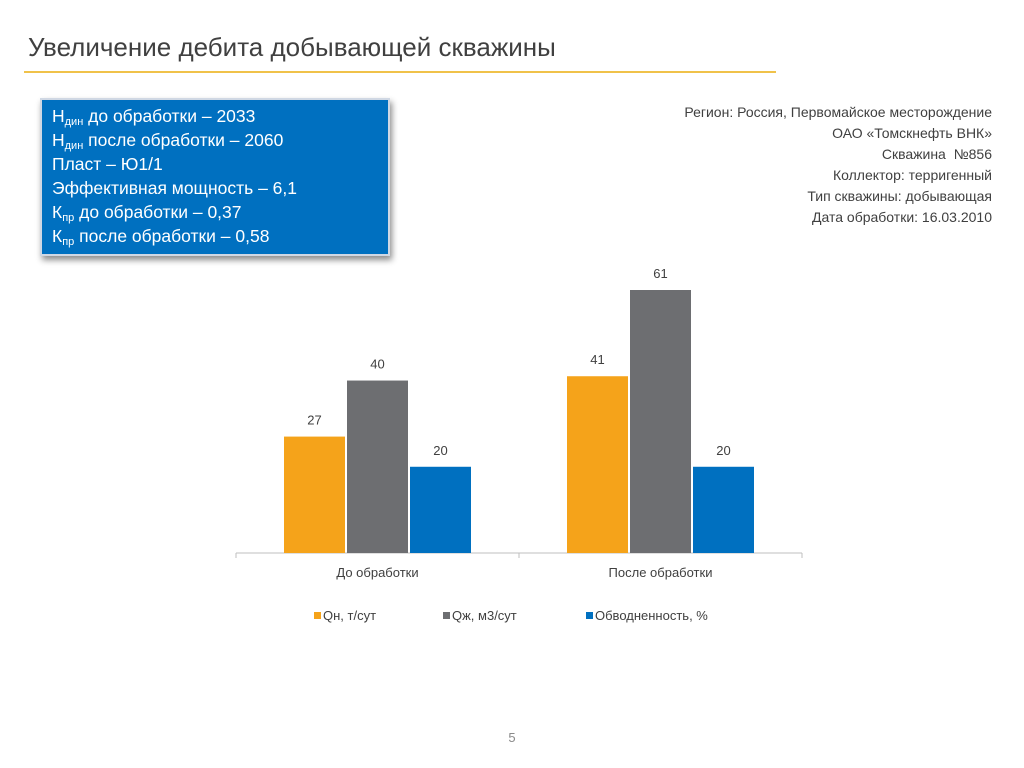 This screenshot has width=1024, height=768. I want to click on info-line-effective-thickness: Эффективная мощность – 6,1, so click(175, 188).